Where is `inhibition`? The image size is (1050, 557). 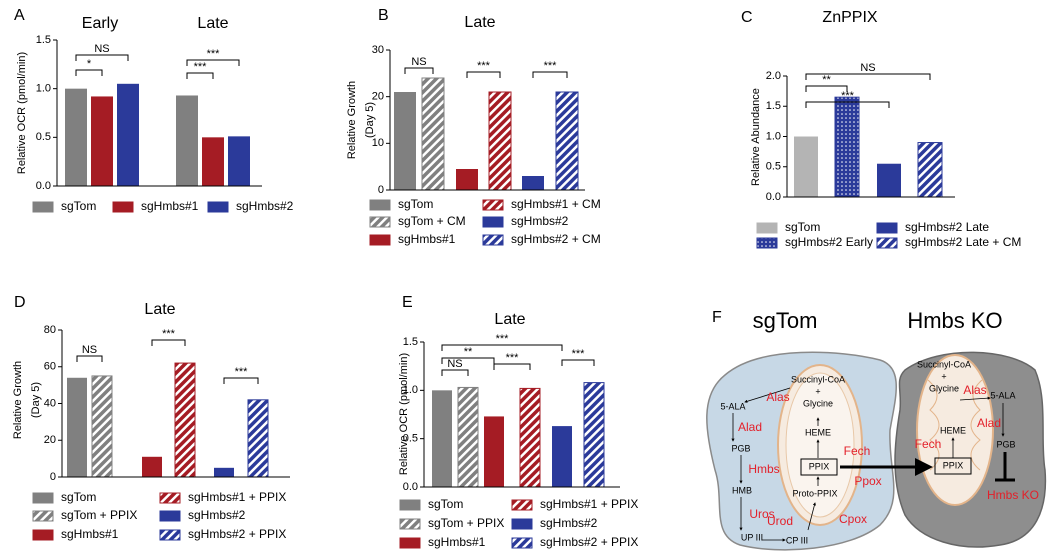 inhibition is located at coordinates (1005, 467).